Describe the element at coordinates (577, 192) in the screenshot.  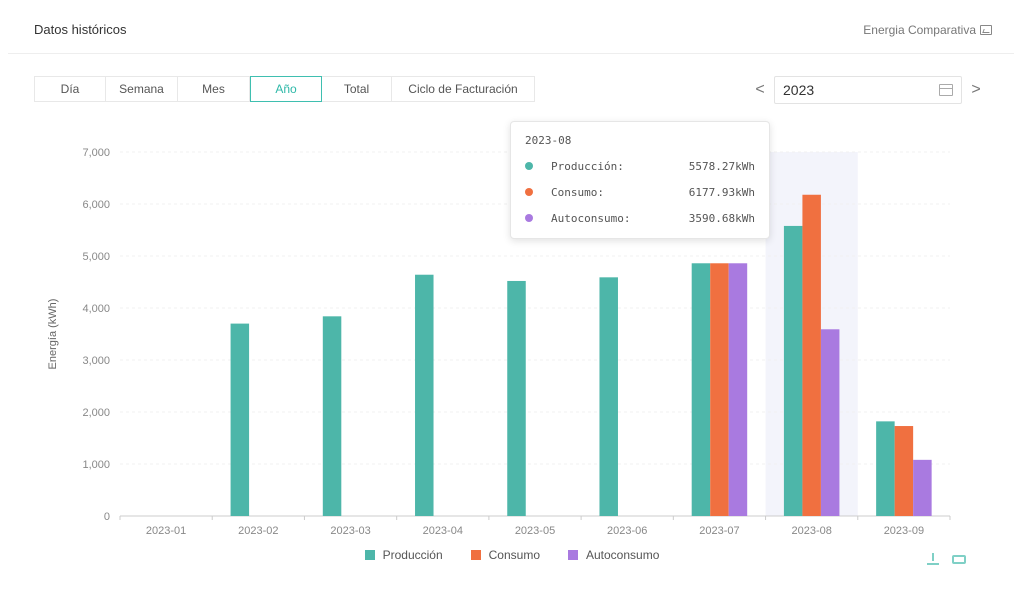
I see `tooltip-name: Consumo:` at that location.